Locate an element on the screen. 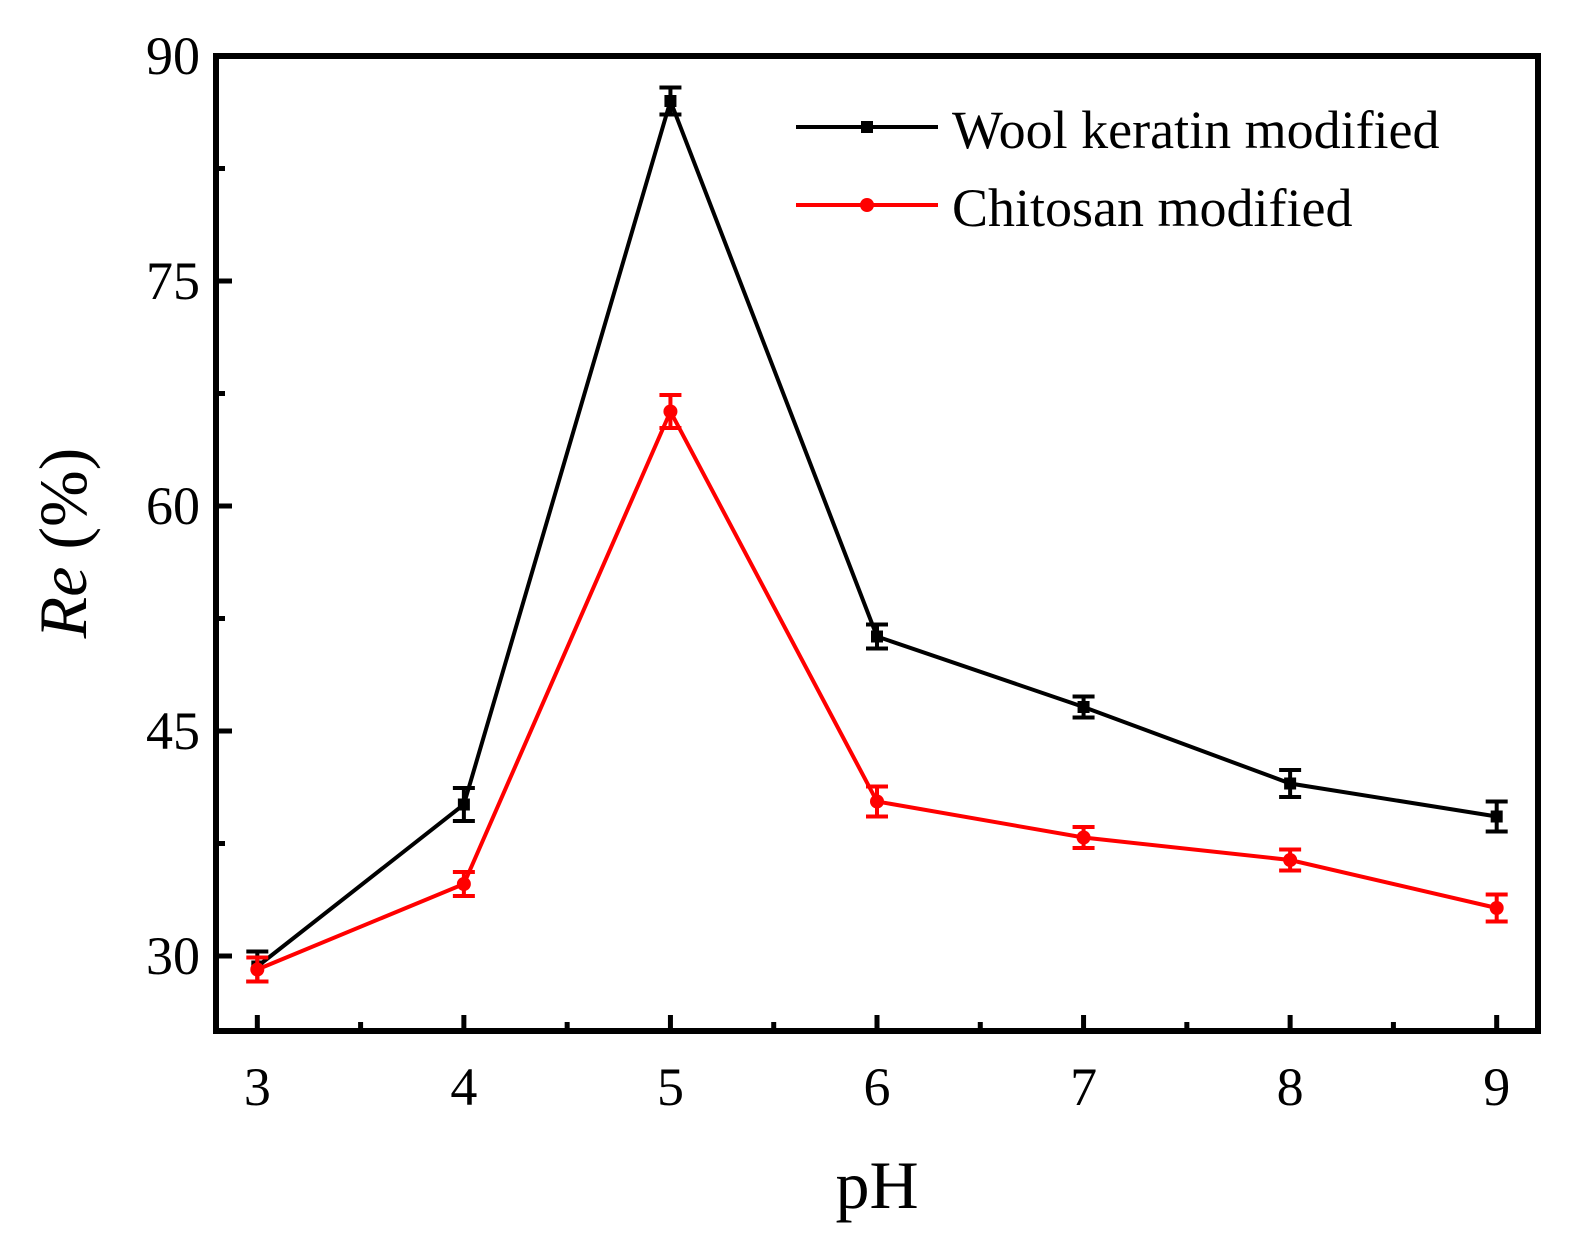 This screenshot has height=1251, width=1581. legend: Wool keratin modified Chitosan modified is located at coordinates (1118, 169).